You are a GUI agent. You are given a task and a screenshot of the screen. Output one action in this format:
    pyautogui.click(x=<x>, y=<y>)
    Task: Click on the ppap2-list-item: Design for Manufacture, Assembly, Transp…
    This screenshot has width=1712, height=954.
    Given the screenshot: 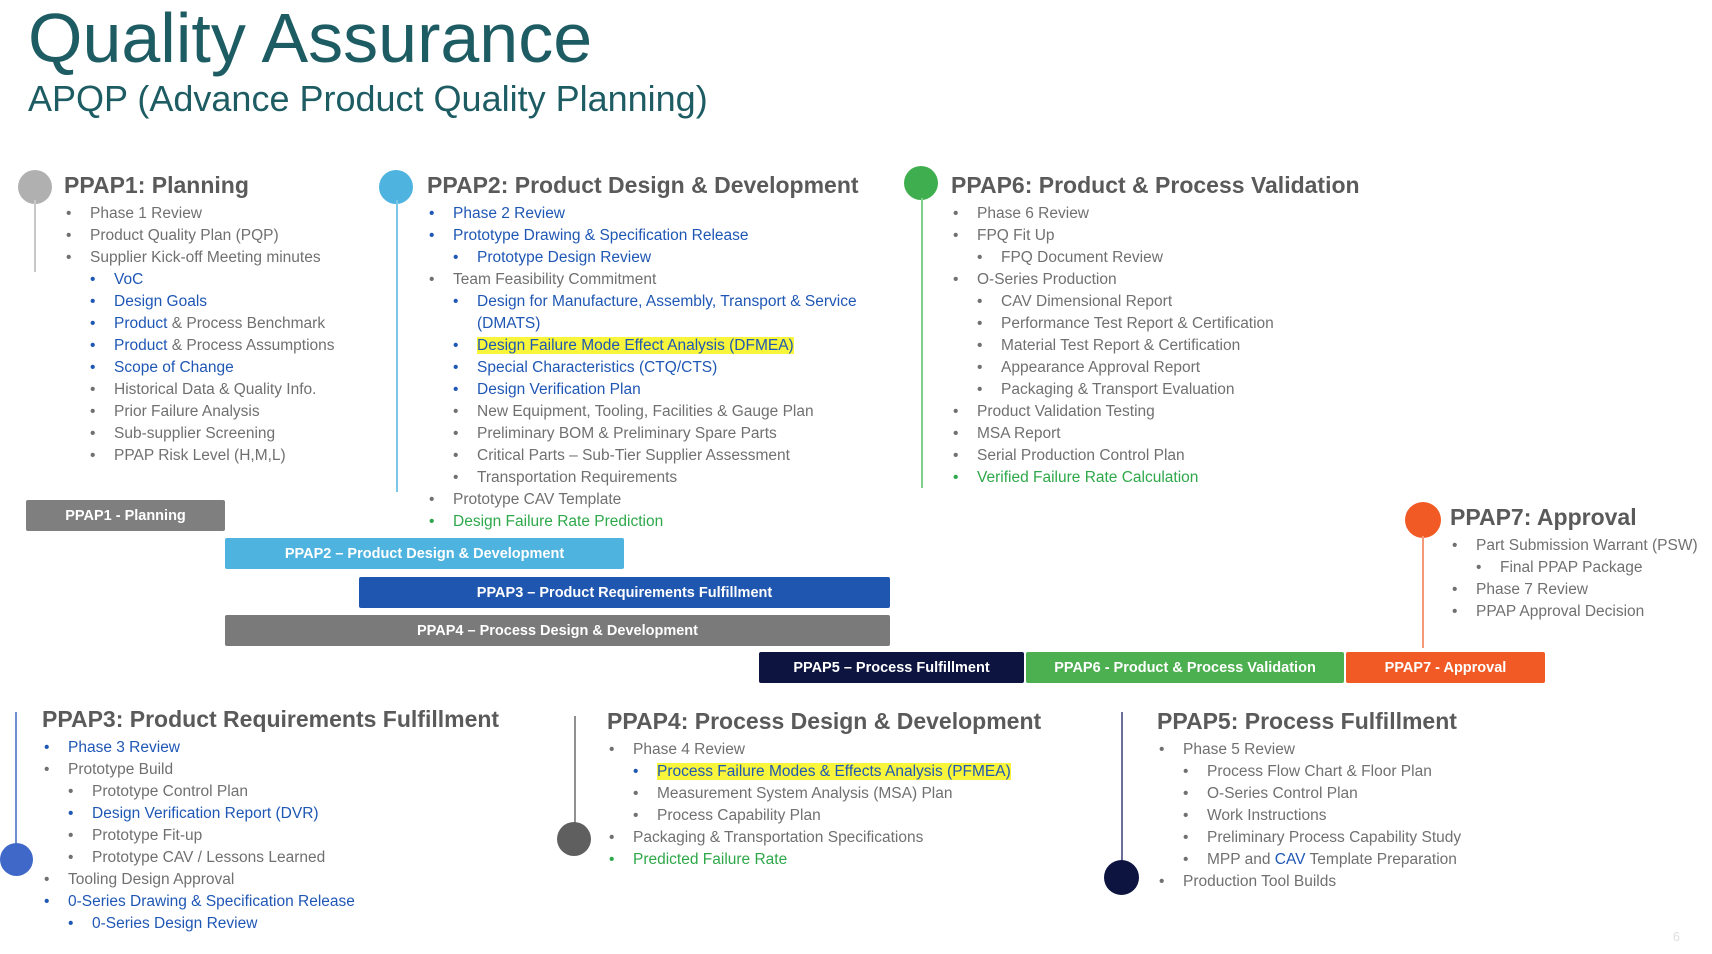 What is the action you would take?
    pyautogui.click(x=643, y=302)
    